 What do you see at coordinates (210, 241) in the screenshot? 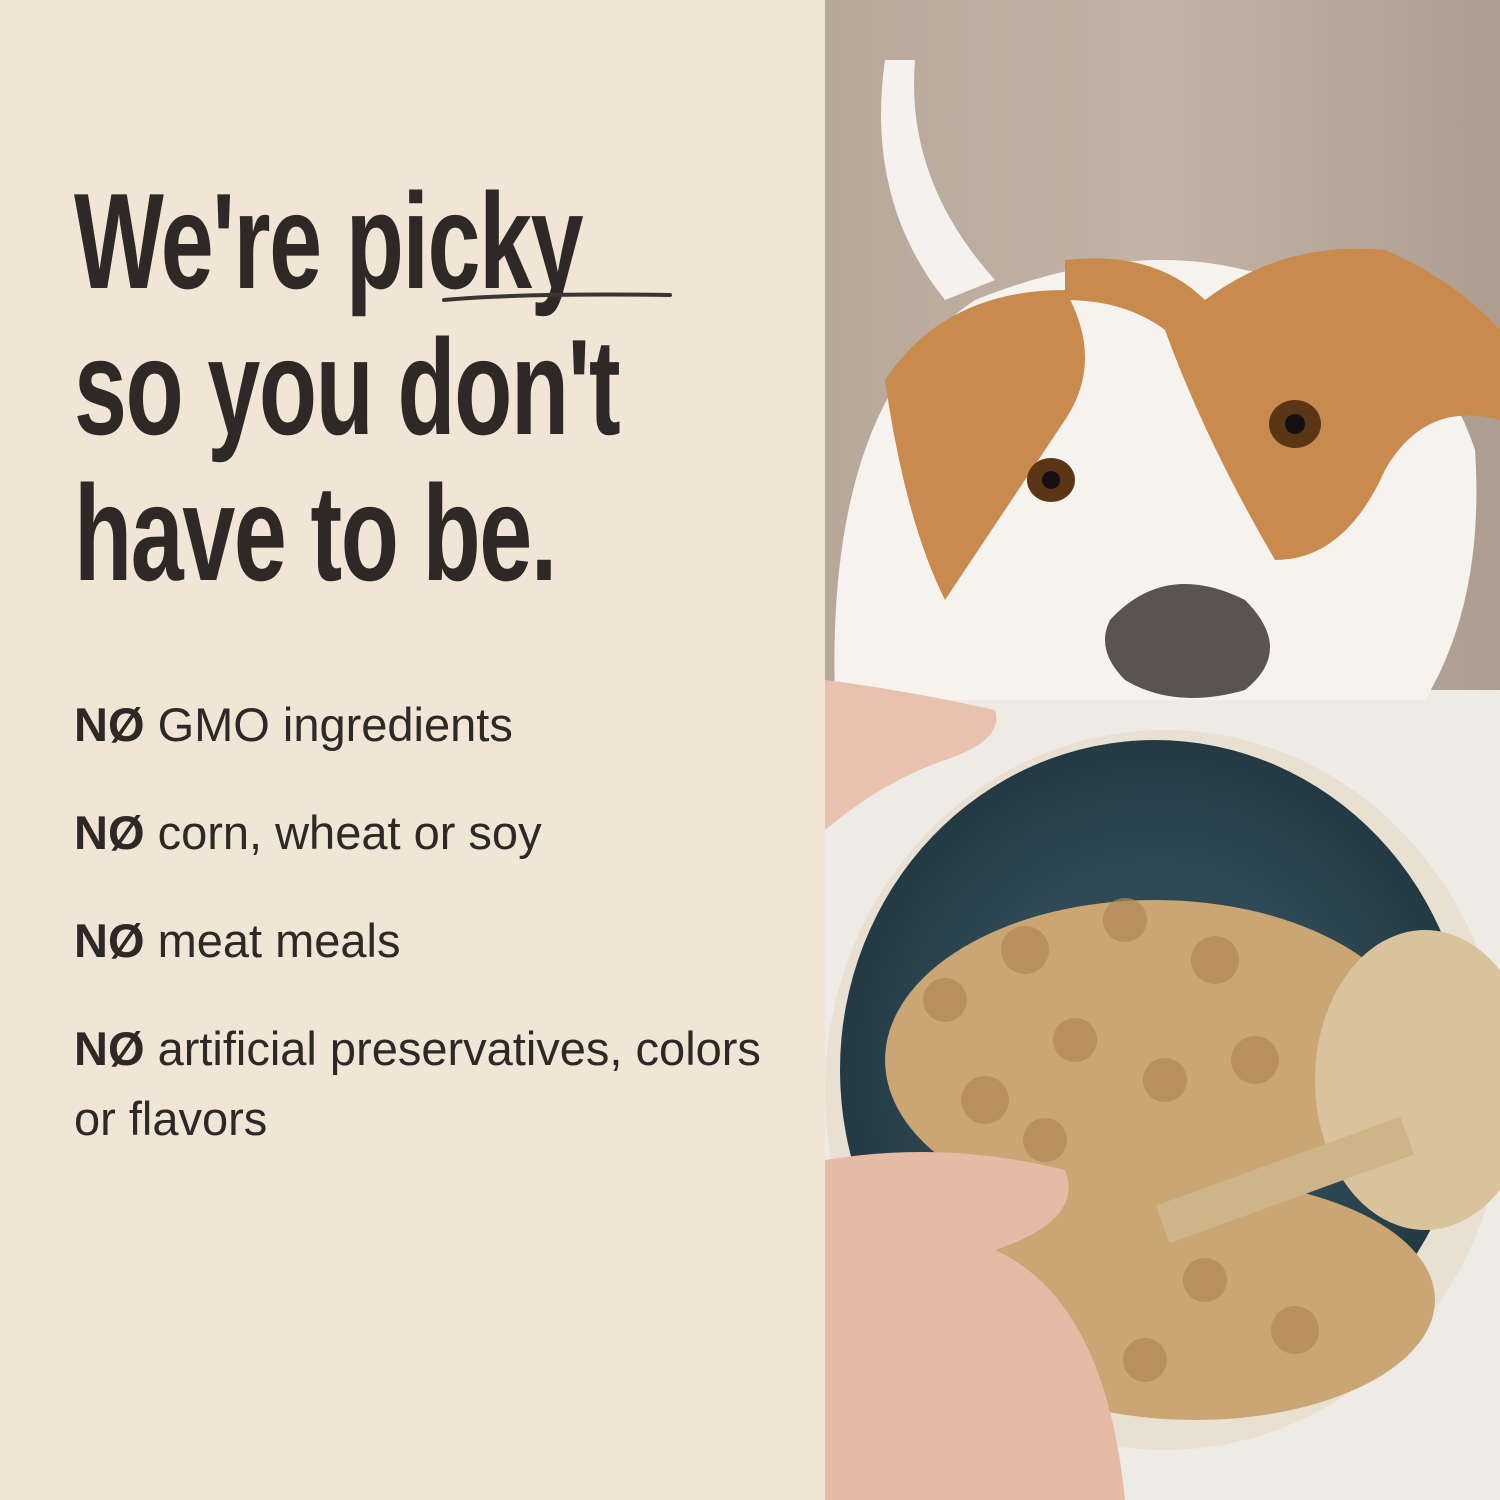
I see `headline-line1: We're` at bounding box center [210, 241].